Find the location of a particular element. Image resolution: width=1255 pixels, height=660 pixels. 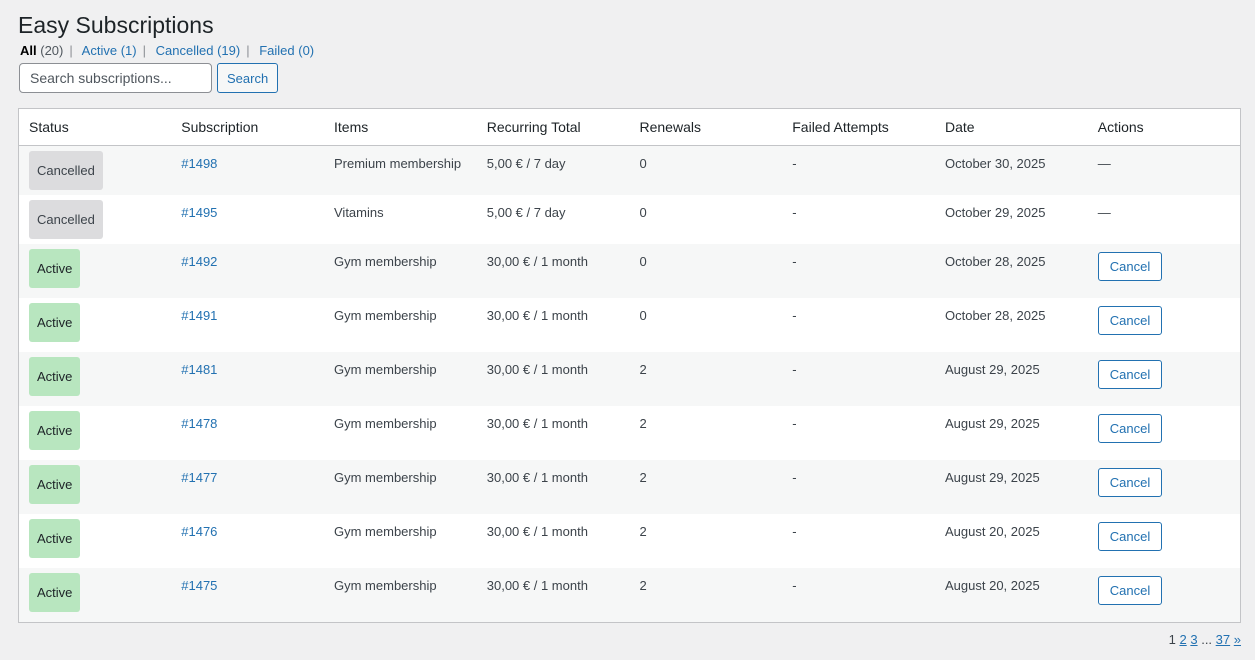

status-badge: Cancelled is located at coordinates (66, 219).